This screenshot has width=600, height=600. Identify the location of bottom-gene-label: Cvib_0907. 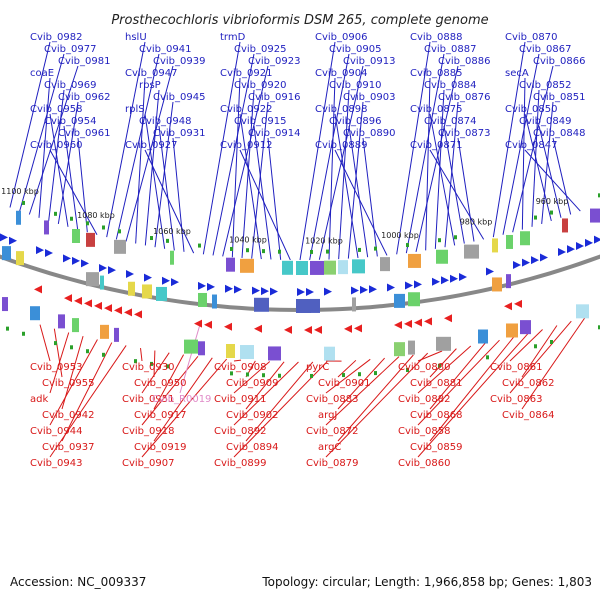
(148, 463).